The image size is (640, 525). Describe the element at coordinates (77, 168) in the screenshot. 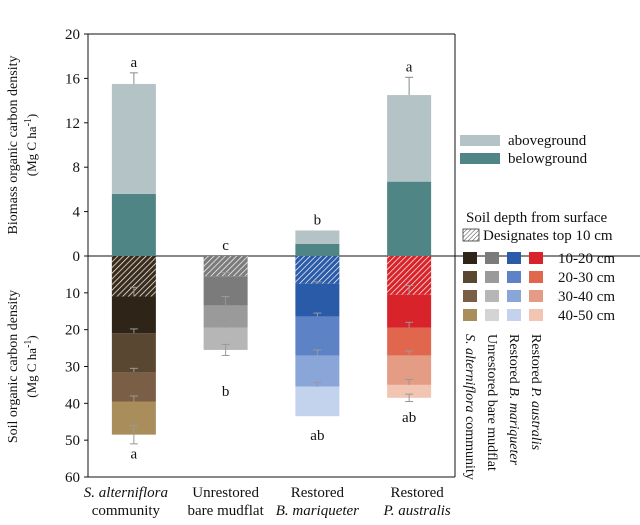

I see `y-tick-label: 8` at that location.